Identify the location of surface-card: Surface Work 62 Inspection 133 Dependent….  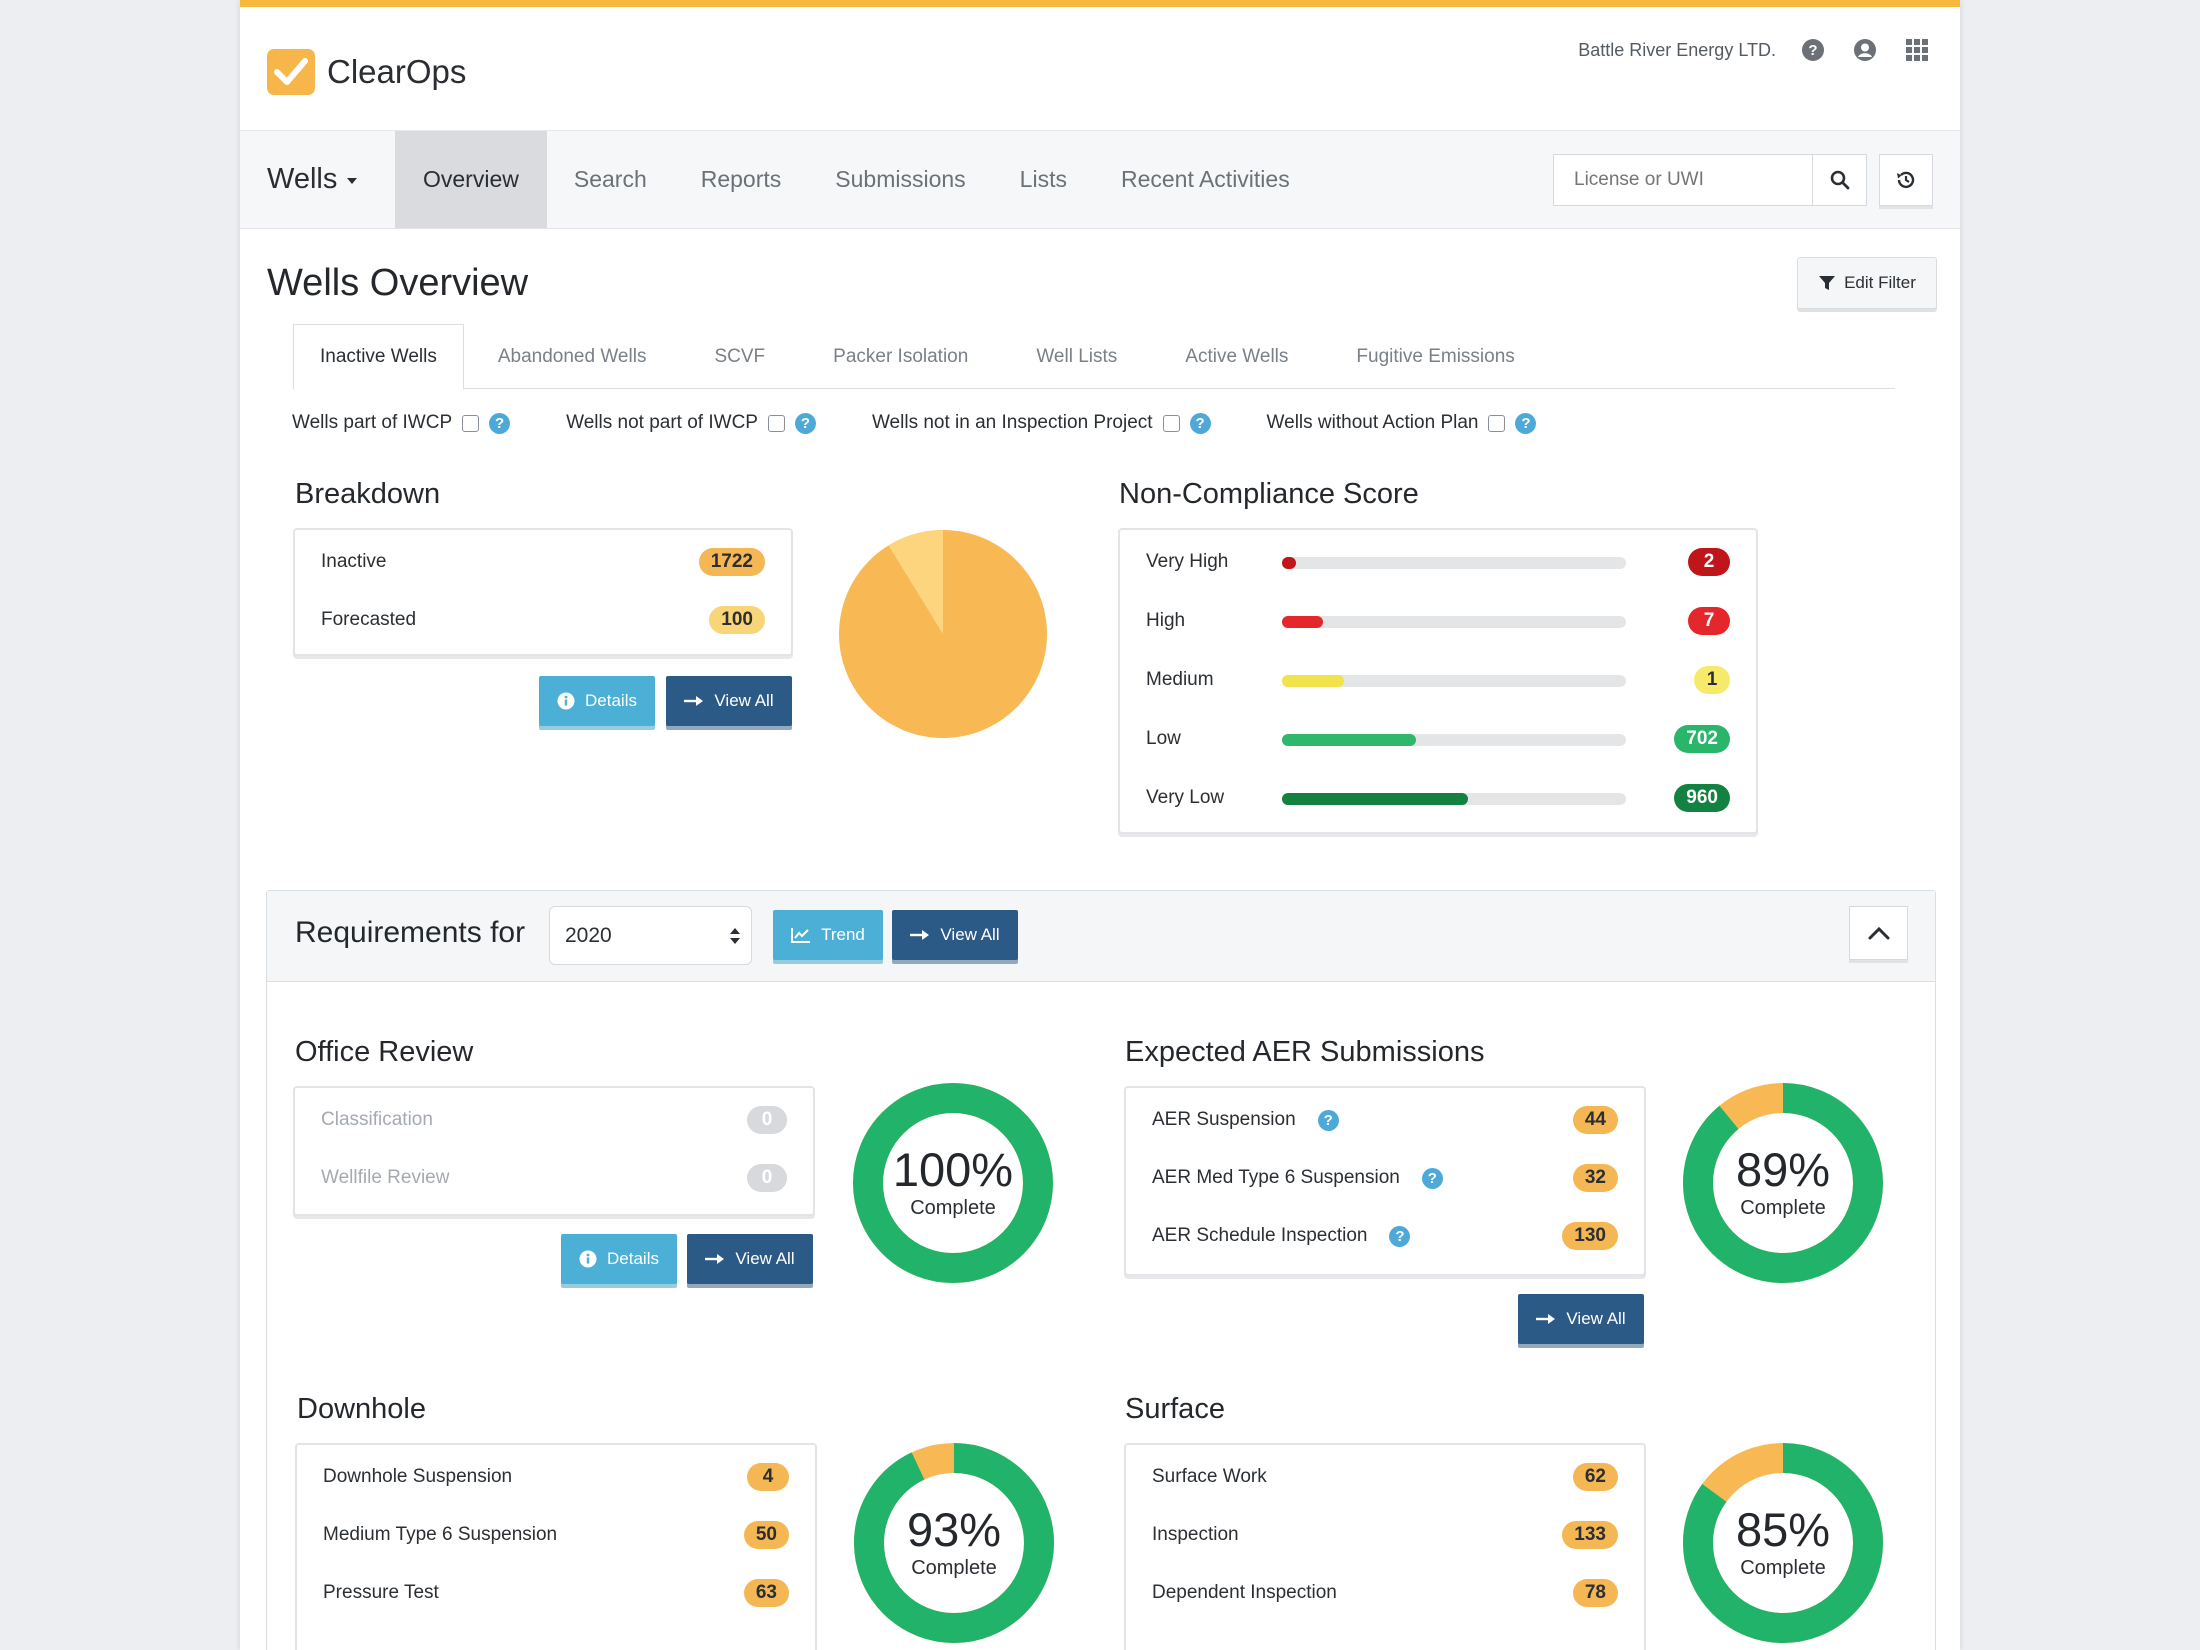
(1385, 1546).